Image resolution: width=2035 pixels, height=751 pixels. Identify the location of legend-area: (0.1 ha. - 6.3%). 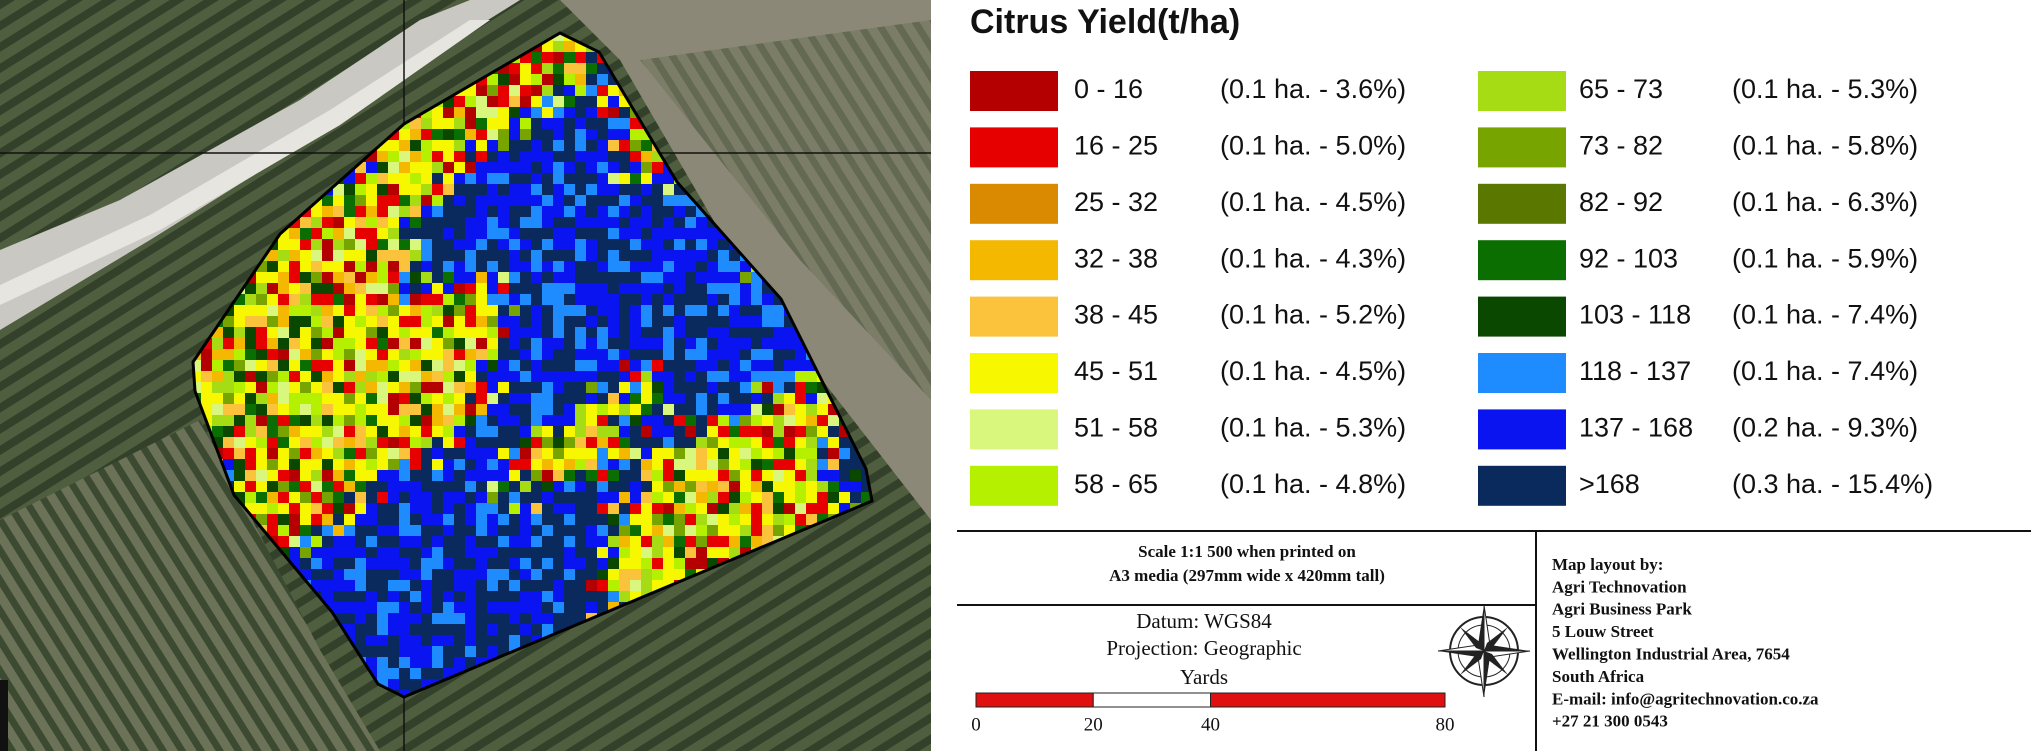
(1825, 202).